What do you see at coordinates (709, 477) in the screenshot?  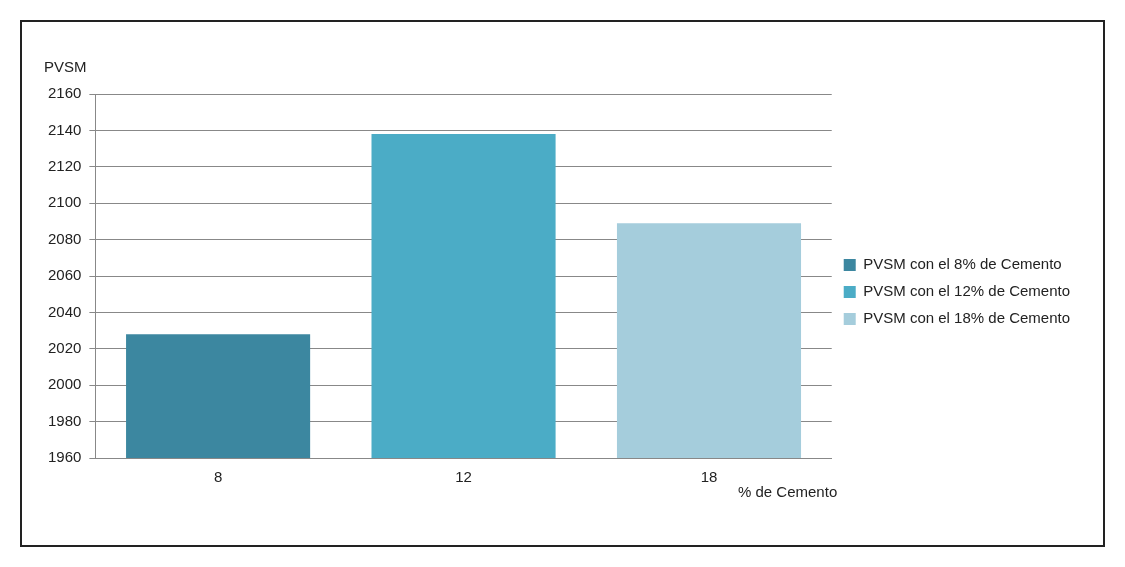 I see `x-tick-label: 18` at bounding box center [709, 477].